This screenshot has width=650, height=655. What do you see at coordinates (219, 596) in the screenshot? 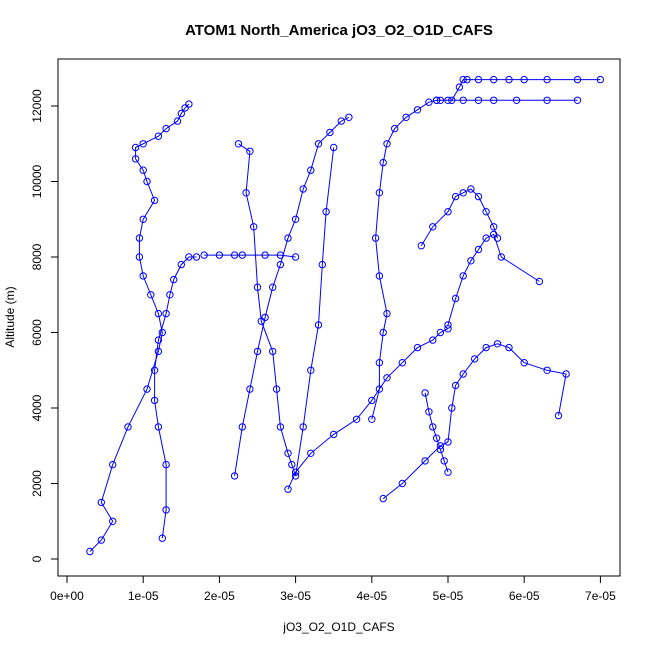
I see `x-tick-label: 2e-05` at bounding box center [219, 596].